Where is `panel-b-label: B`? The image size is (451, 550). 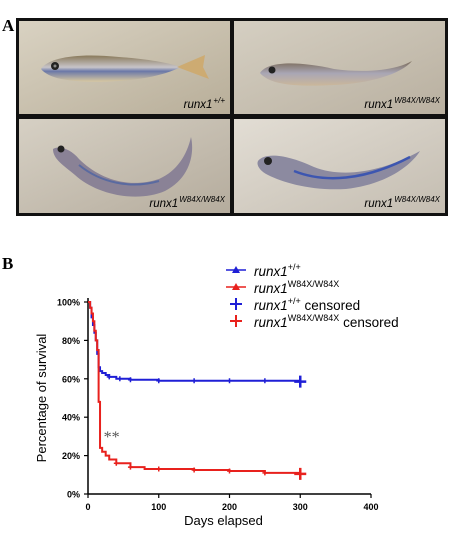
panel-b-label: B is located at coordinates (8, 263).